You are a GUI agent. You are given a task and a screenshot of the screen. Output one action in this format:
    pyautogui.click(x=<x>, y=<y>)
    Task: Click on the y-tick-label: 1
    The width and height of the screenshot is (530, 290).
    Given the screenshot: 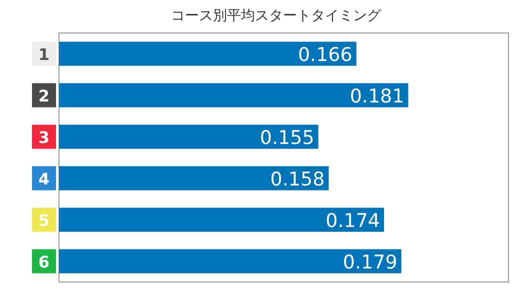 What is the action you would take?
    pyautogui.click(x=44, y=54)
    